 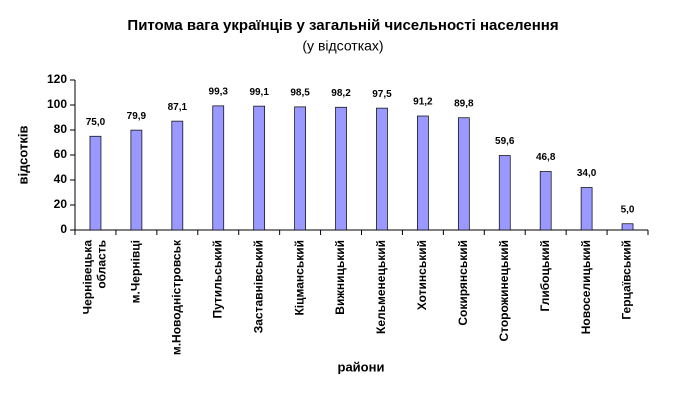 What do you see at coordinates (178, 107) in the screenshot?
I see `value-label: 87,1` at bounding box center [178, 107].